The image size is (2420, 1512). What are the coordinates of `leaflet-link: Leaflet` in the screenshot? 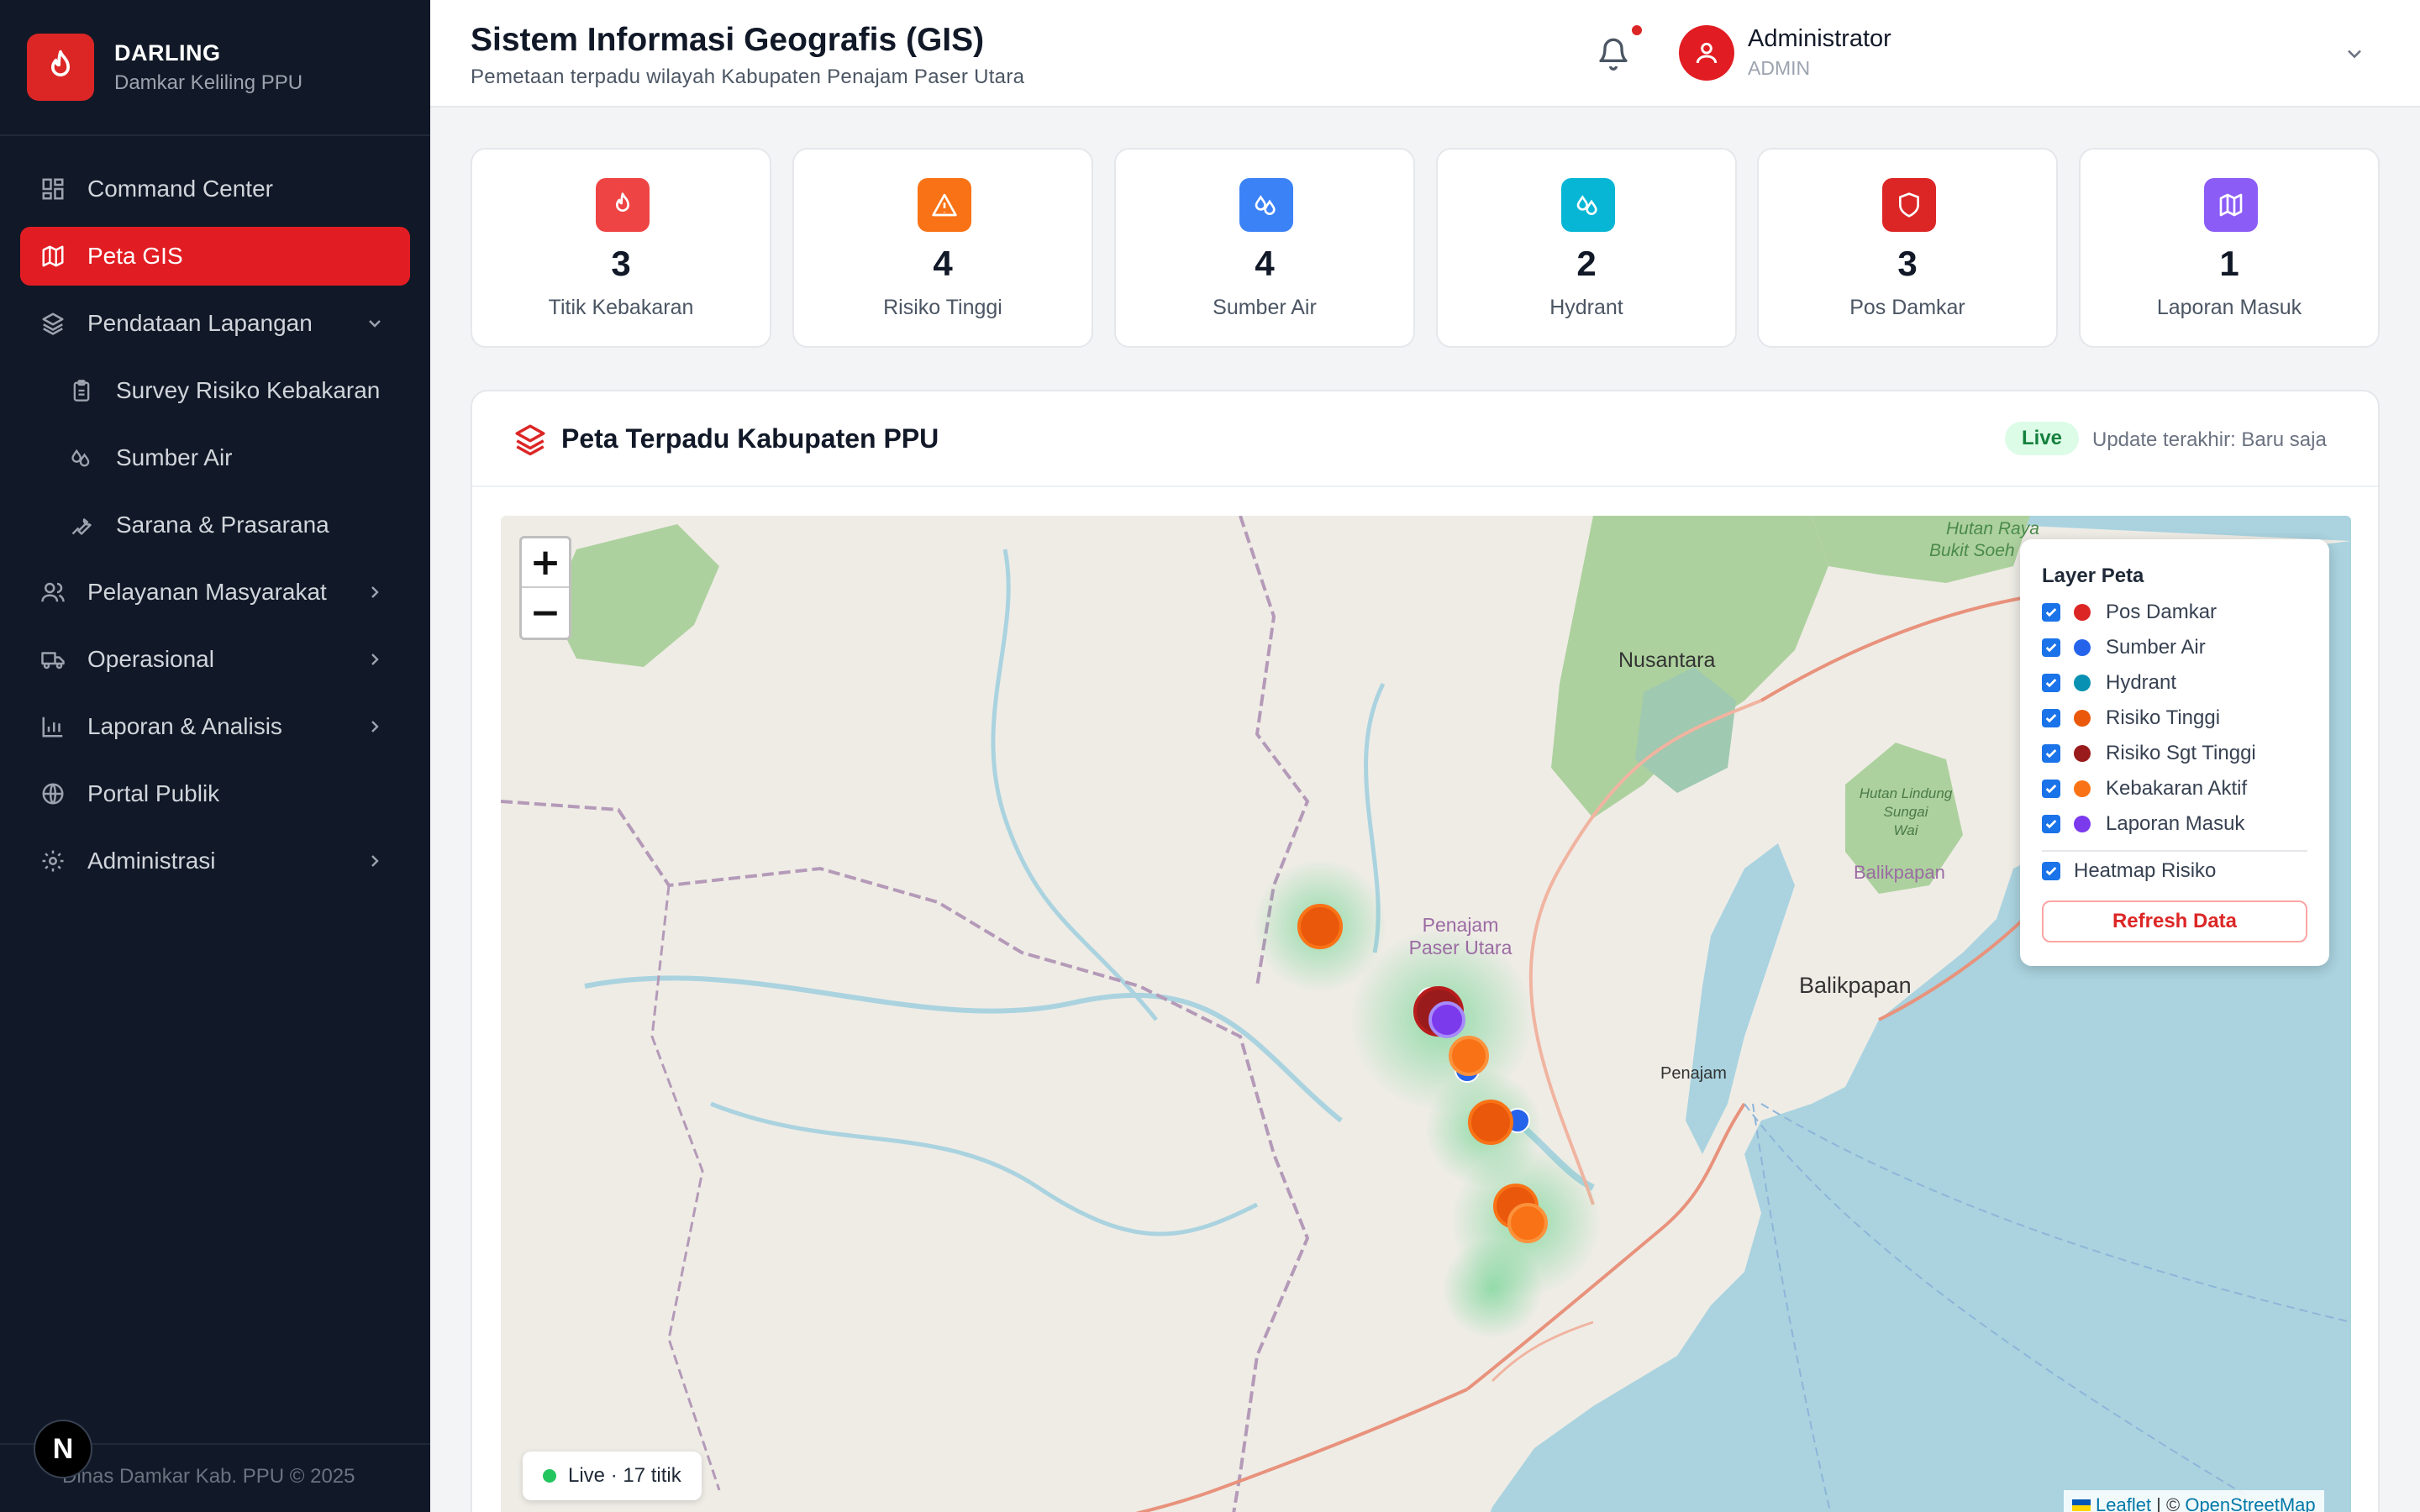 It's located at (2124, 1503).